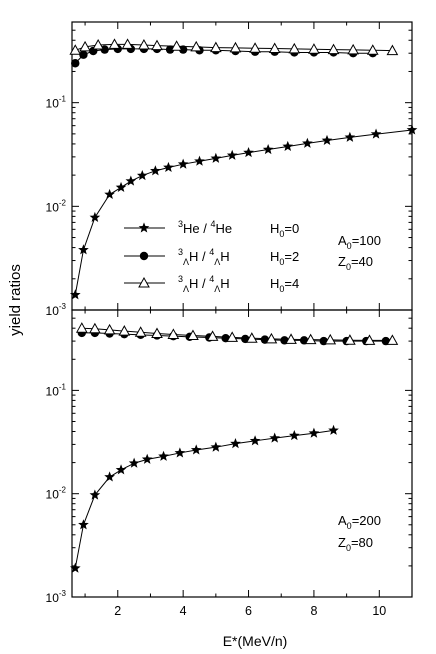  Describe the element at coordinates (238, 257) in the screenshot. I see `legend-entry-label: 3ΛH / 4ΛH H0=2` at that location.